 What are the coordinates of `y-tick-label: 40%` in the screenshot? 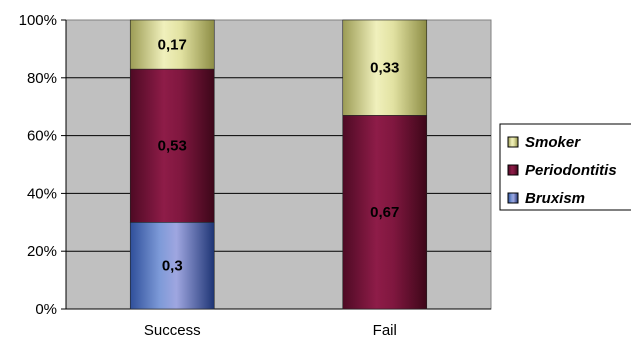 It's located at (42, 193).